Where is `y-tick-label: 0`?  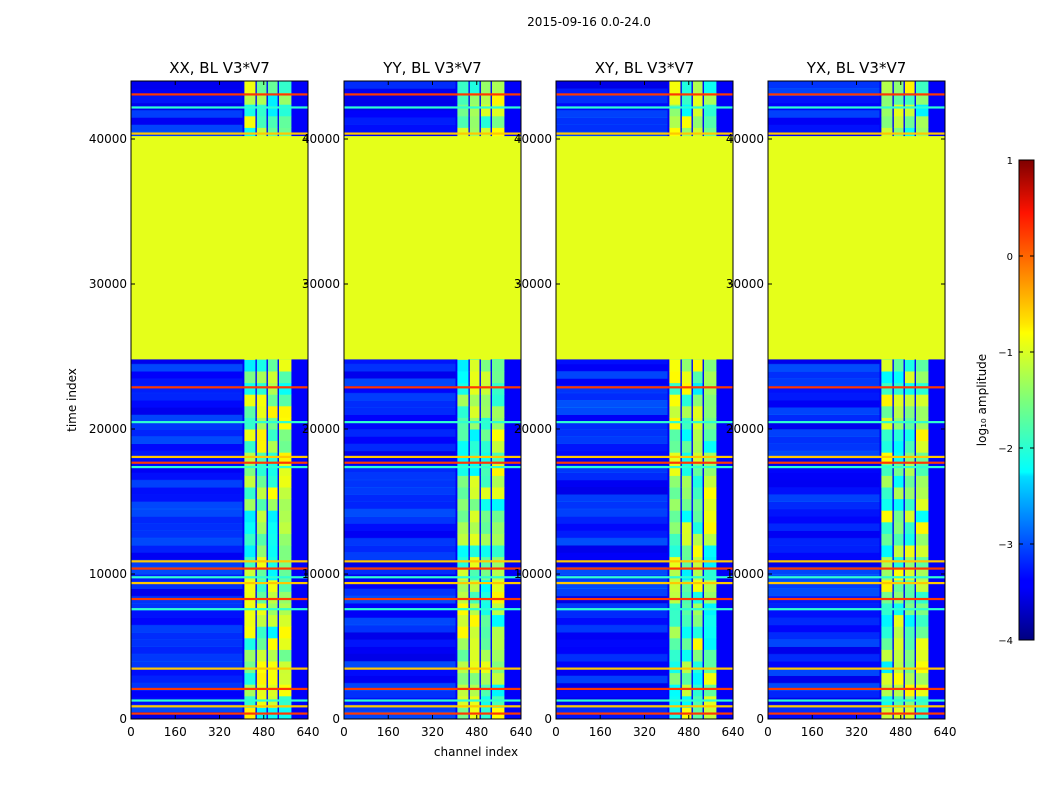
y-tick-label: 0 is located at coordinates (123, 719).